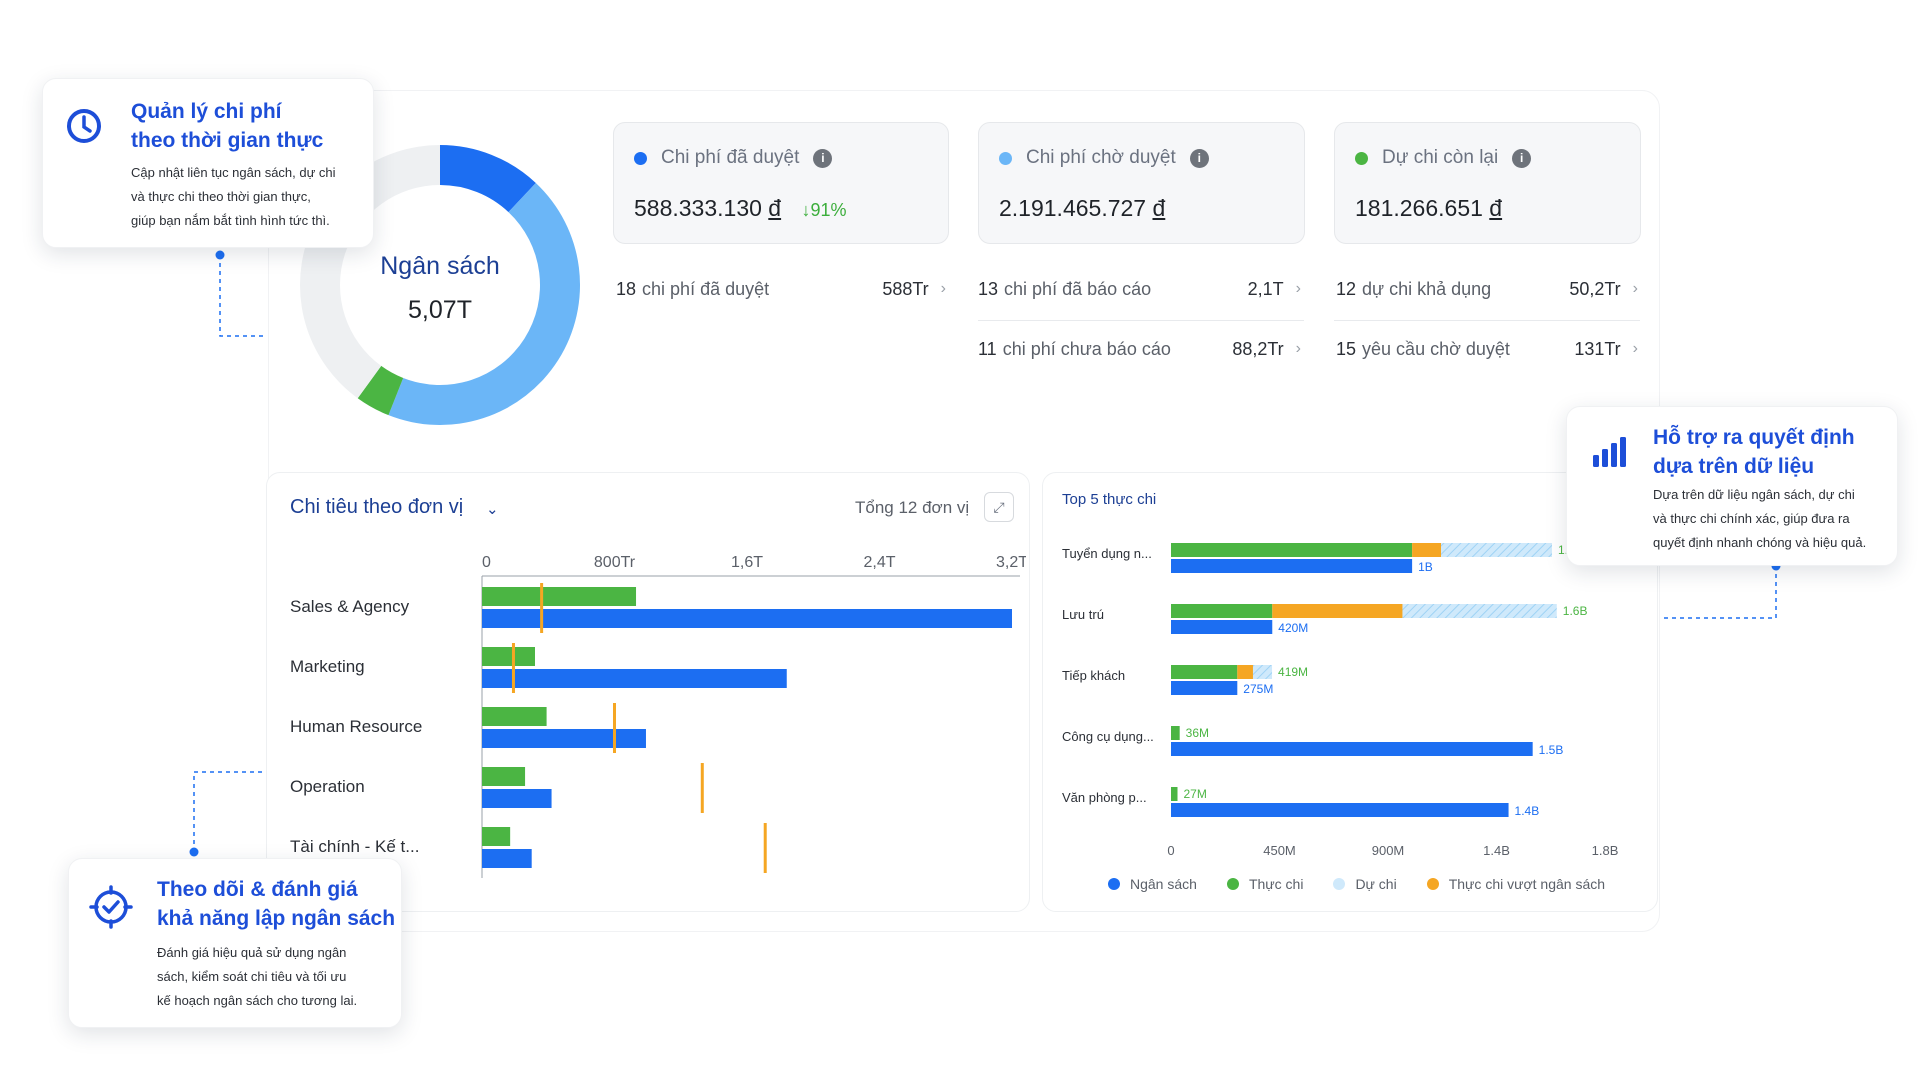 The width and height of the screenshot is (1920, 1080). Describe the element at coordinates (233, 172) in the screenshot. I see `desc-line: Cập nhật liên tục ngân sách, dự chi` at that location.